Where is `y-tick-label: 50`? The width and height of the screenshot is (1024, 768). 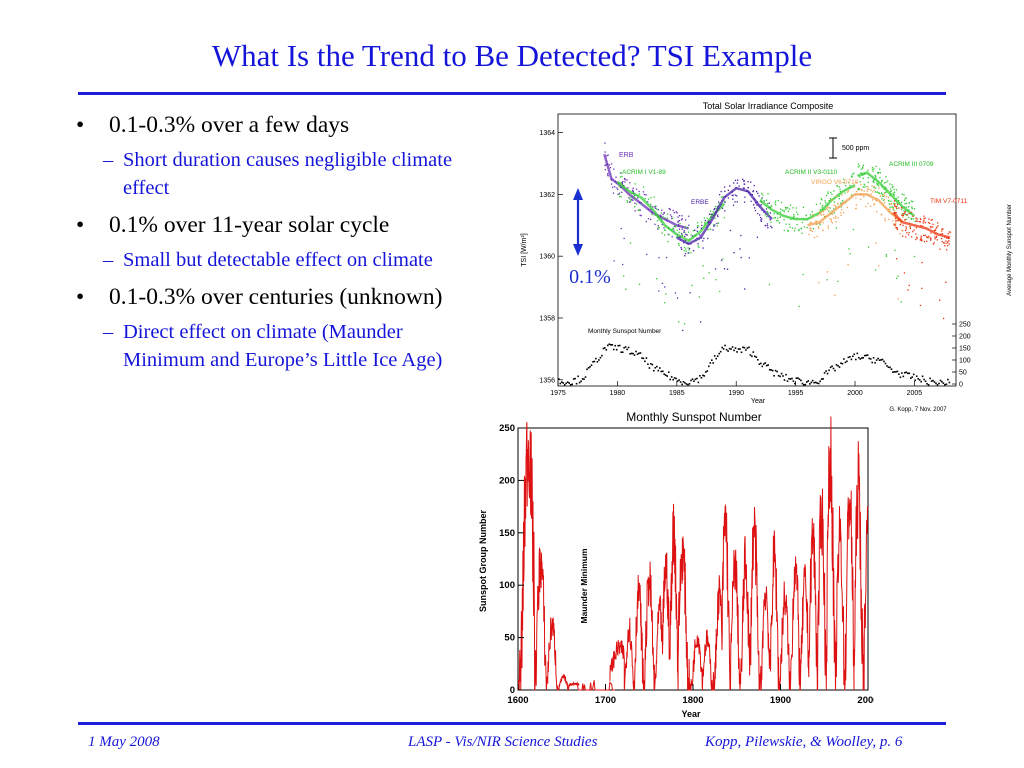
y-tick-label: 50 is located at coordinates (509, 638).